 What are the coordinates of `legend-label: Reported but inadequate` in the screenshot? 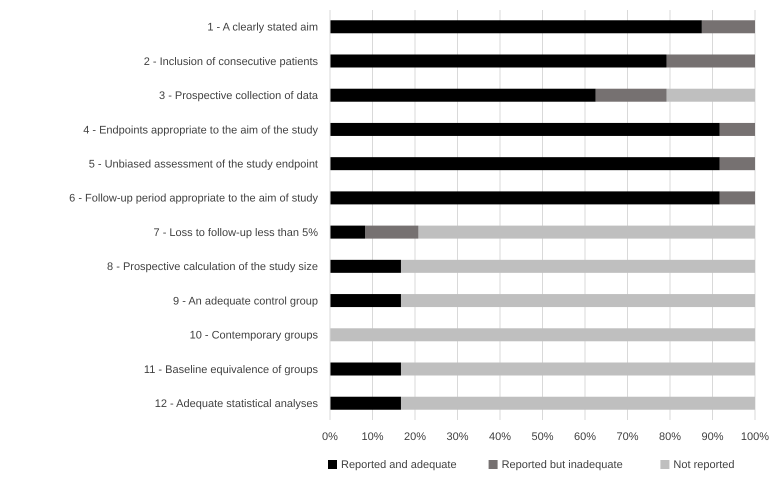 It's located at (562, 465).